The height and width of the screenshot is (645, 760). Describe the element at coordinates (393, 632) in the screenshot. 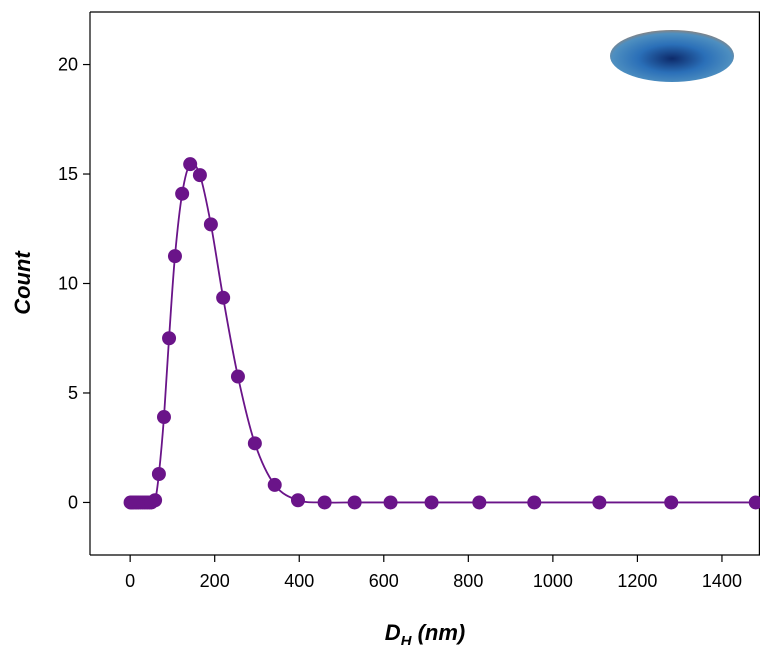

I see `x-axis-title-main: D` at that location.